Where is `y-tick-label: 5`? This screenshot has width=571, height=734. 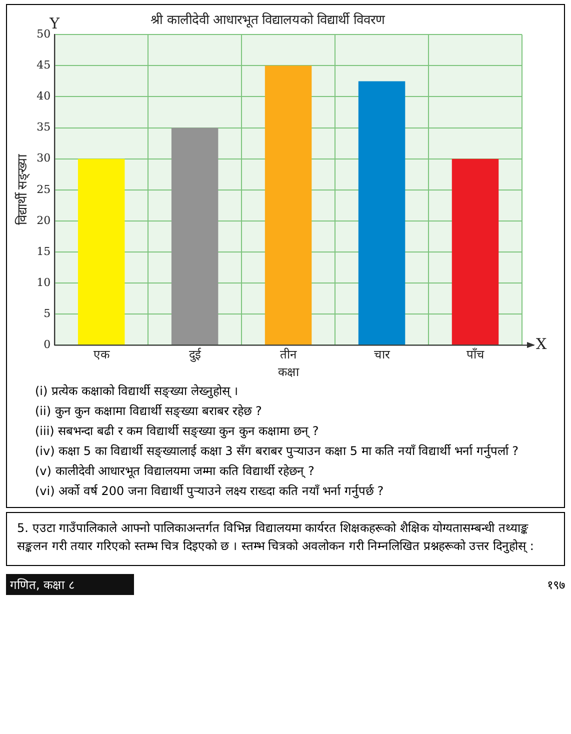
y-tick-label: 5 is located at coordinates (47, 313).